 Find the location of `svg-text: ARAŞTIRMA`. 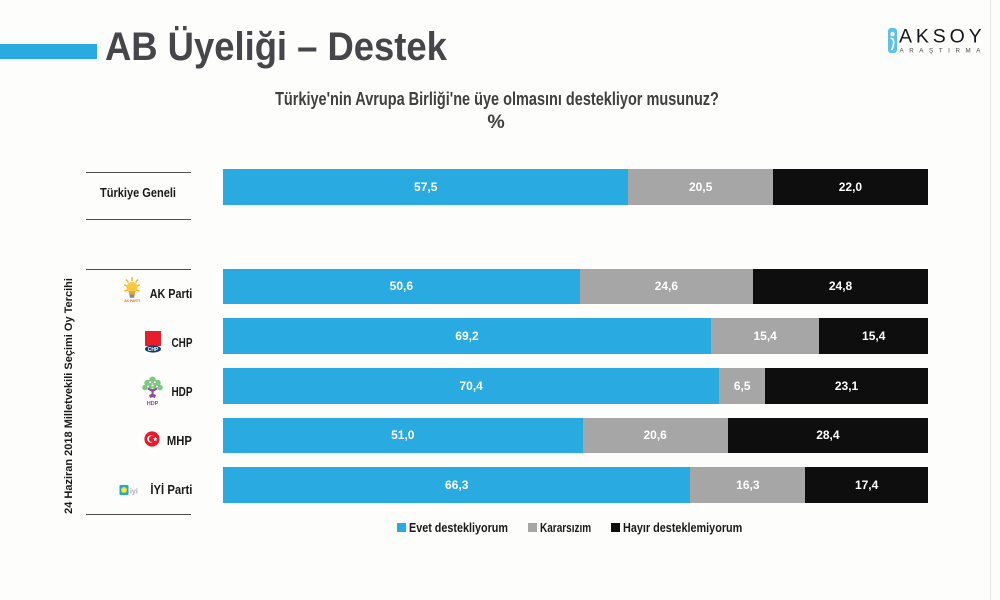

svg-text: ARAŞTIRMA is located at coordinates (943, 51).